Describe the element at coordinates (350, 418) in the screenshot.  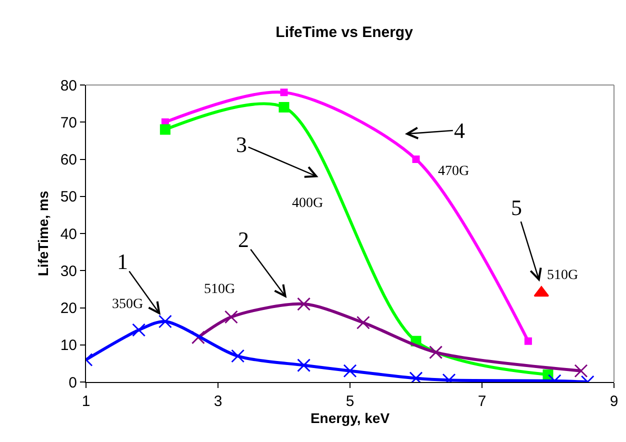
I see `x-axis-title: Energy, keV` at that location.